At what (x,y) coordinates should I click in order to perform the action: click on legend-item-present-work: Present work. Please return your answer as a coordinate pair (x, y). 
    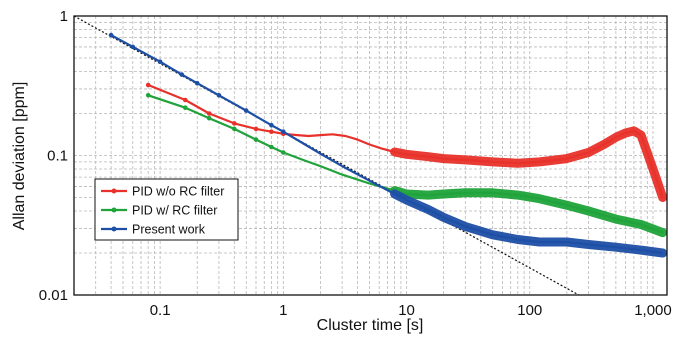
    Looking at the image, I should click on (153, 230).